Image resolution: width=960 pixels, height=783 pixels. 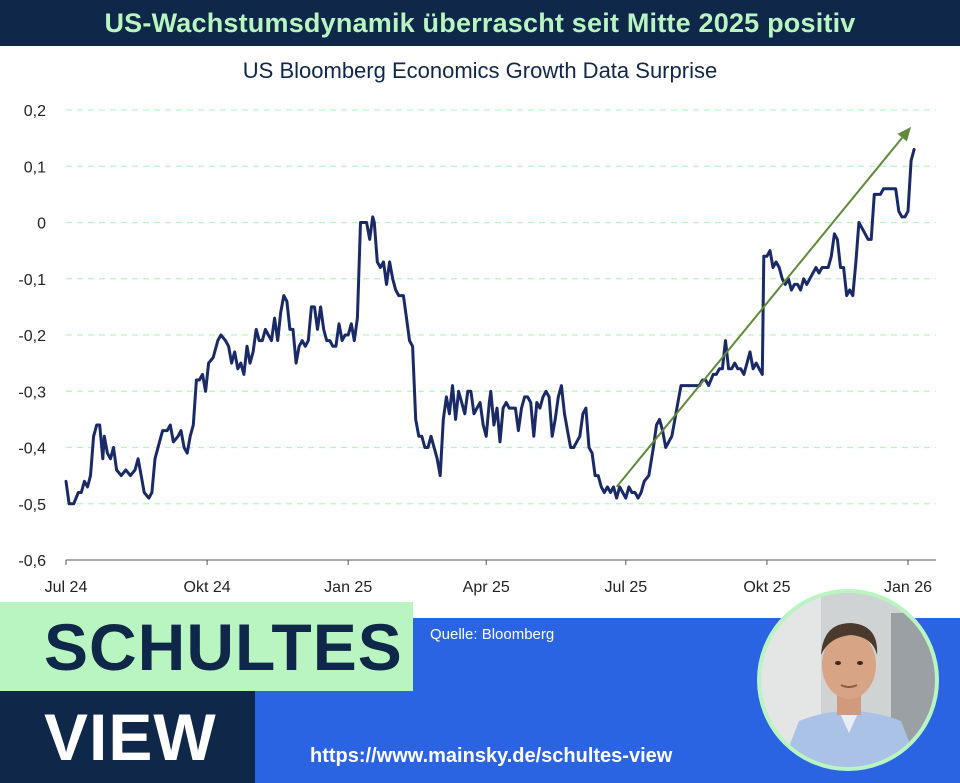 What do you see at coordinates (759, 312) in the screenshot?
I see `trend-arrow-line` at bounding box center [759, 312].